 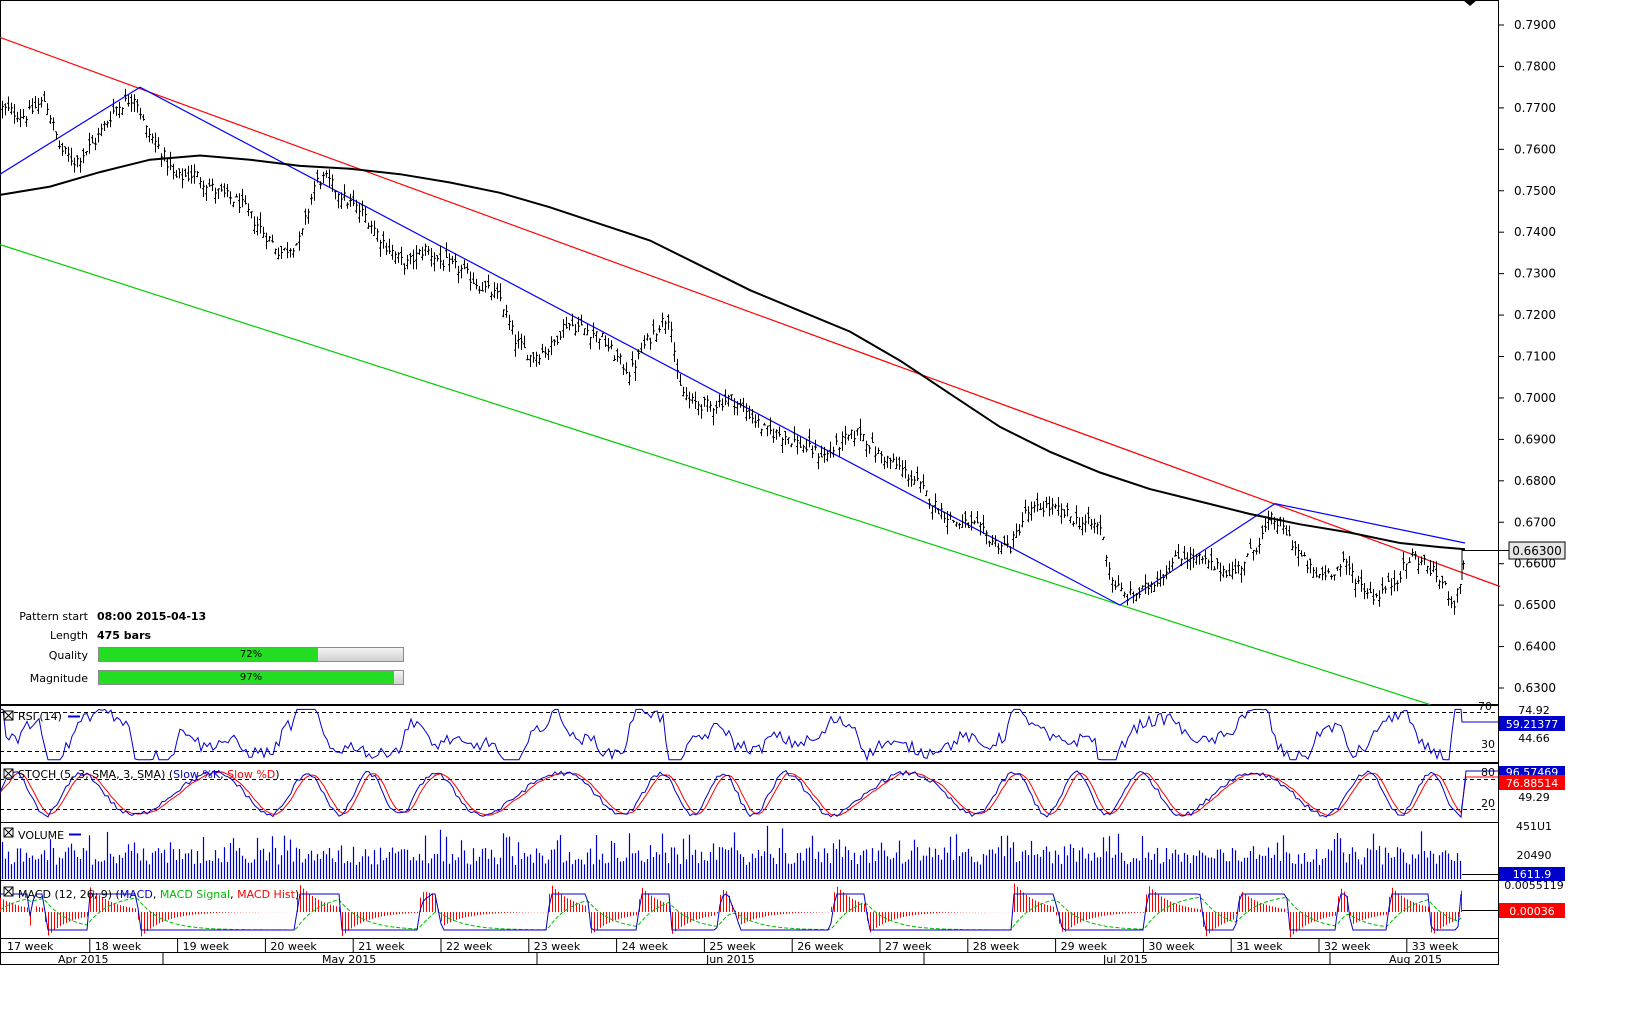 What do you see at coordinates (8, 773) in the screenshot?
I see `stoch-close-icon-cross` at bounding box center [8, 773].